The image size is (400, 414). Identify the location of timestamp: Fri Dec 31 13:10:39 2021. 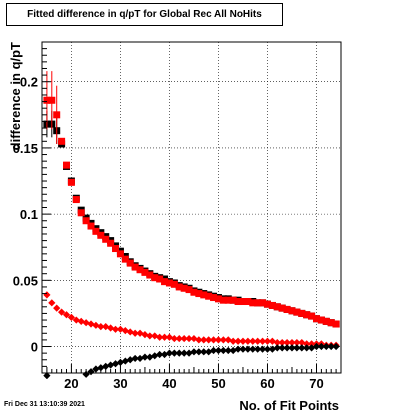
(44, 404).